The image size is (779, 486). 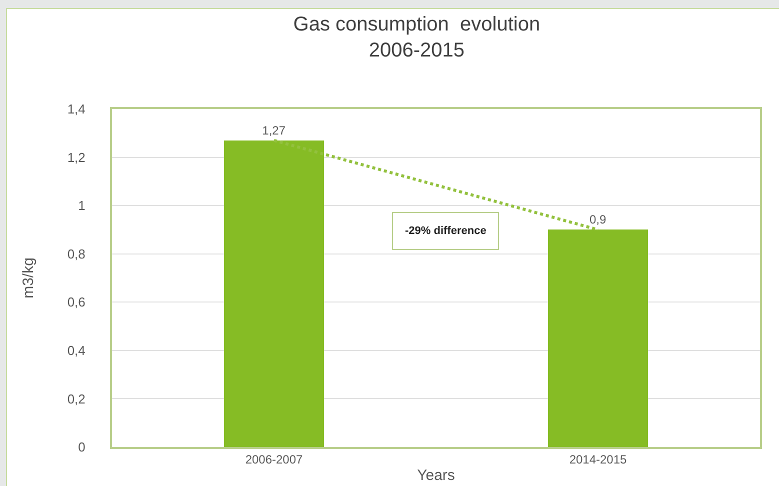 I want to click on y-tick-label: 1,4, so click(x=76, y=109).